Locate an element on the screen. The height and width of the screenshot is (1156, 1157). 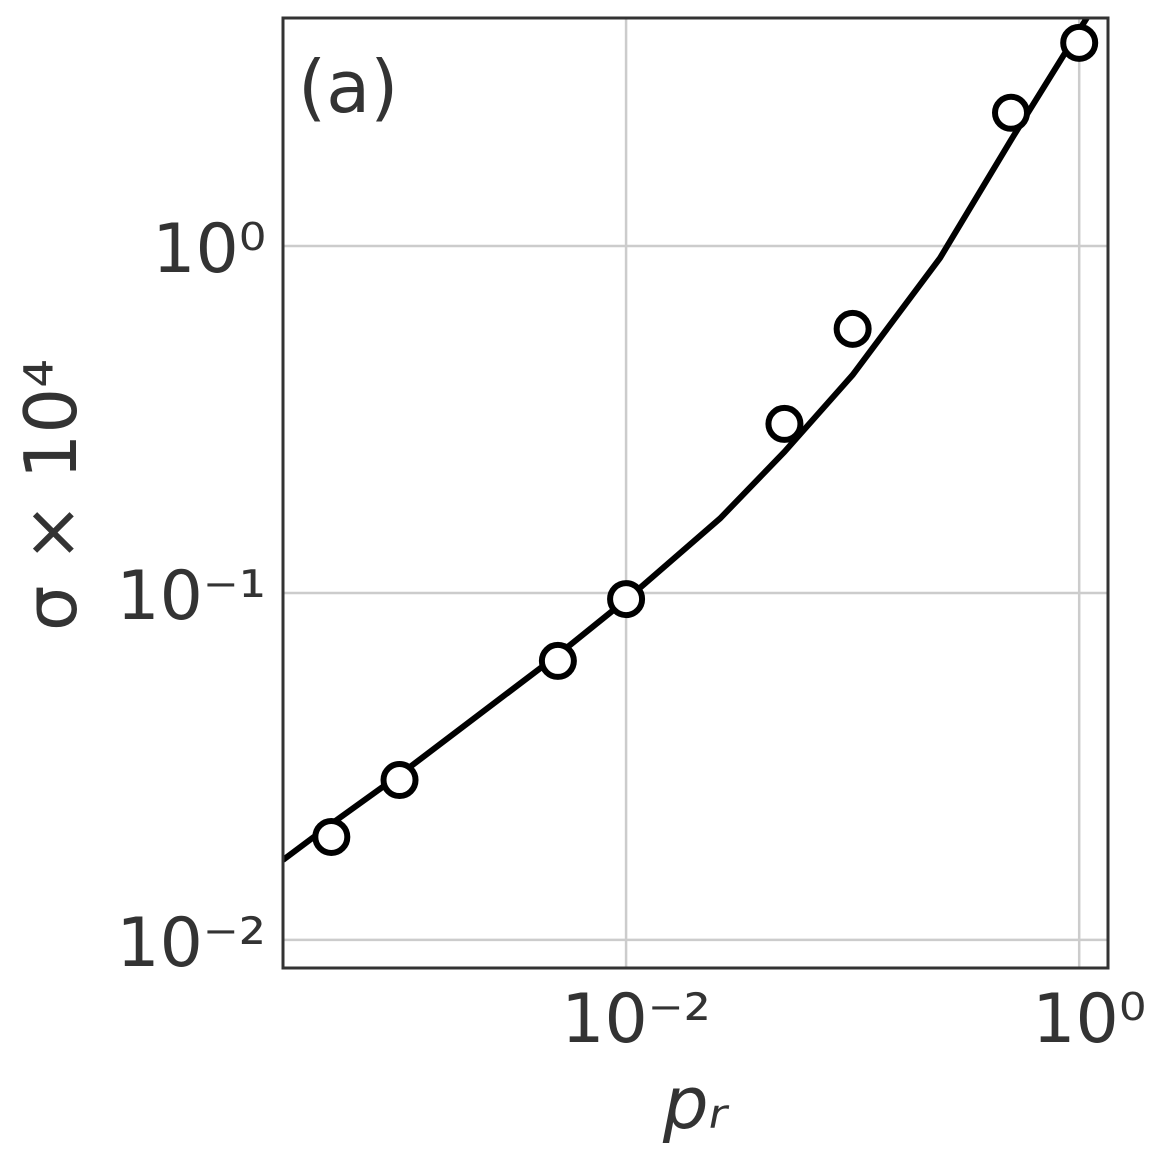
x-tick-label: 10⁻² is located at coordinates (636, 1019).